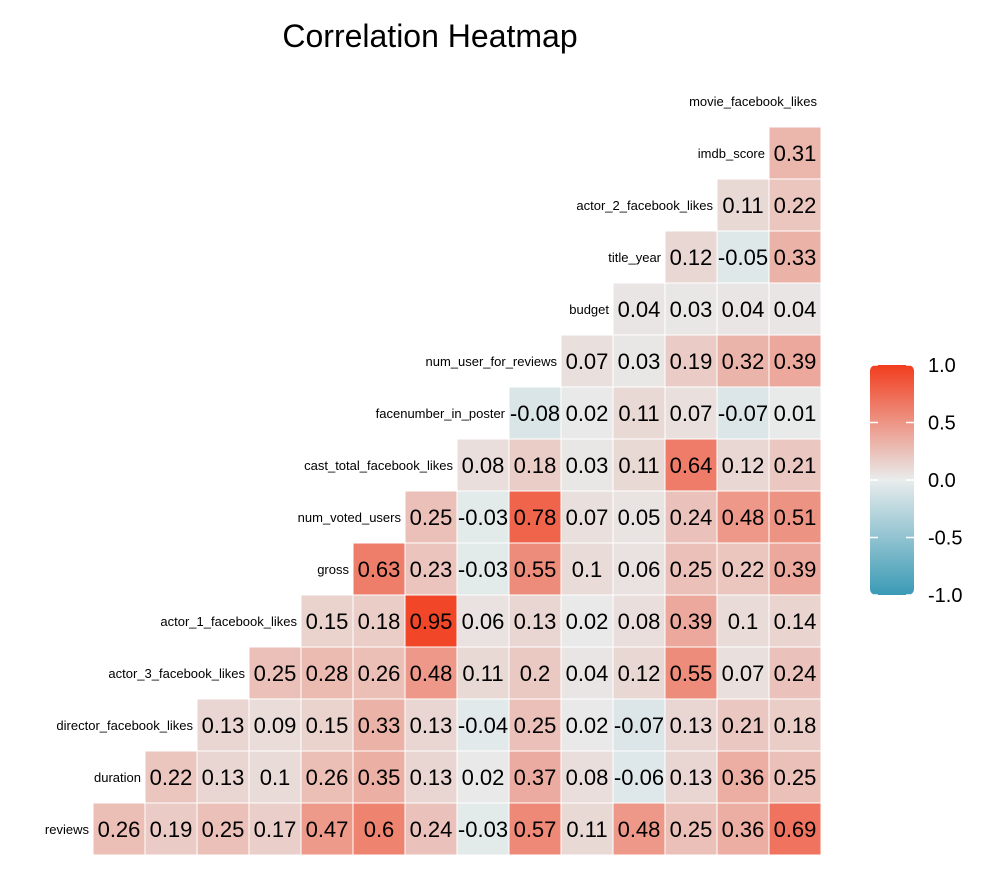 This screenshot has width=1004, height=876. I want to click on cell-value-label: 0.05, so click(639, 517).